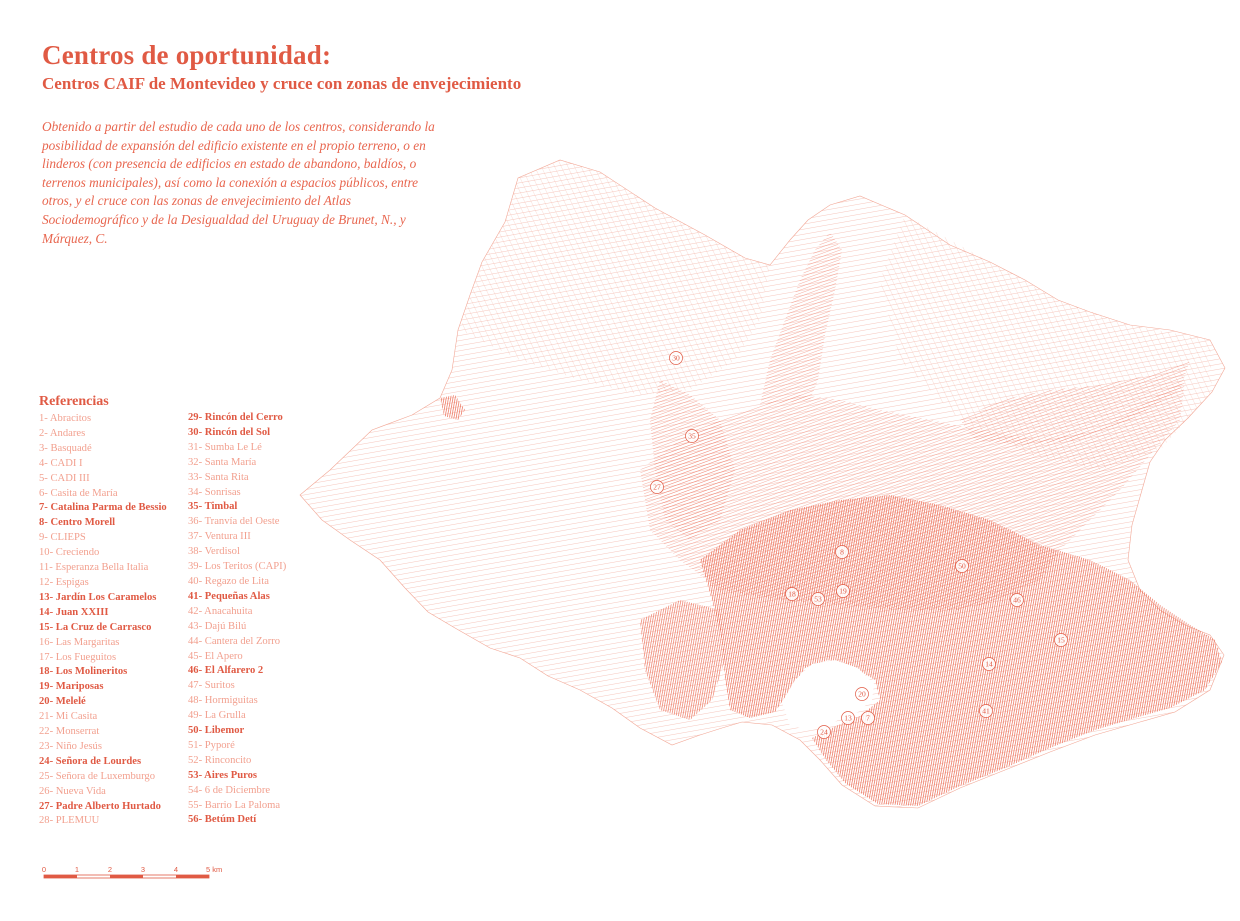 This screenshot has width=1240, height=921. Describe the element at coordinates (615, 277) in the screenshot. I see `map-outline-faint-overlay` at that location.